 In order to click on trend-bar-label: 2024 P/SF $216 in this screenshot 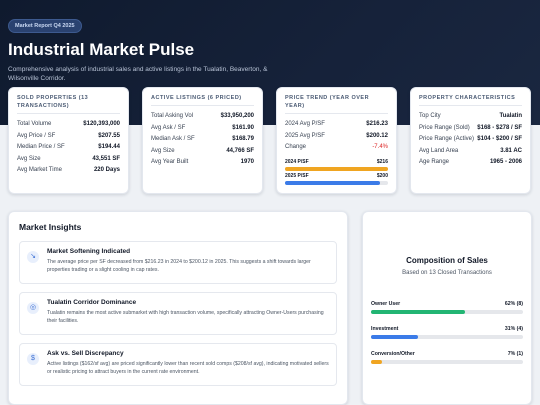, I will do `click(336, 162)`.